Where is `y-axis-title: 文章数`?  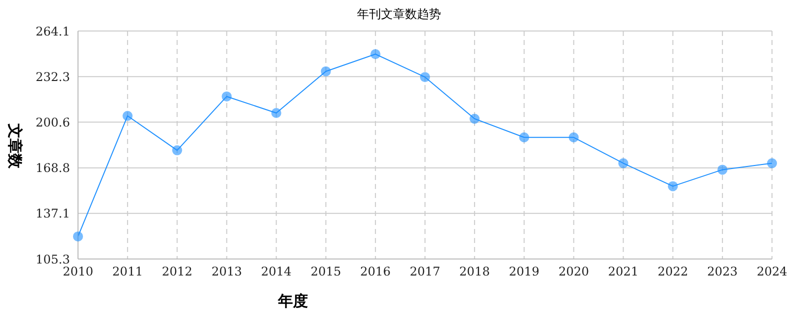 y-axis-title: 文章数 is located at coordinates (14, 146).